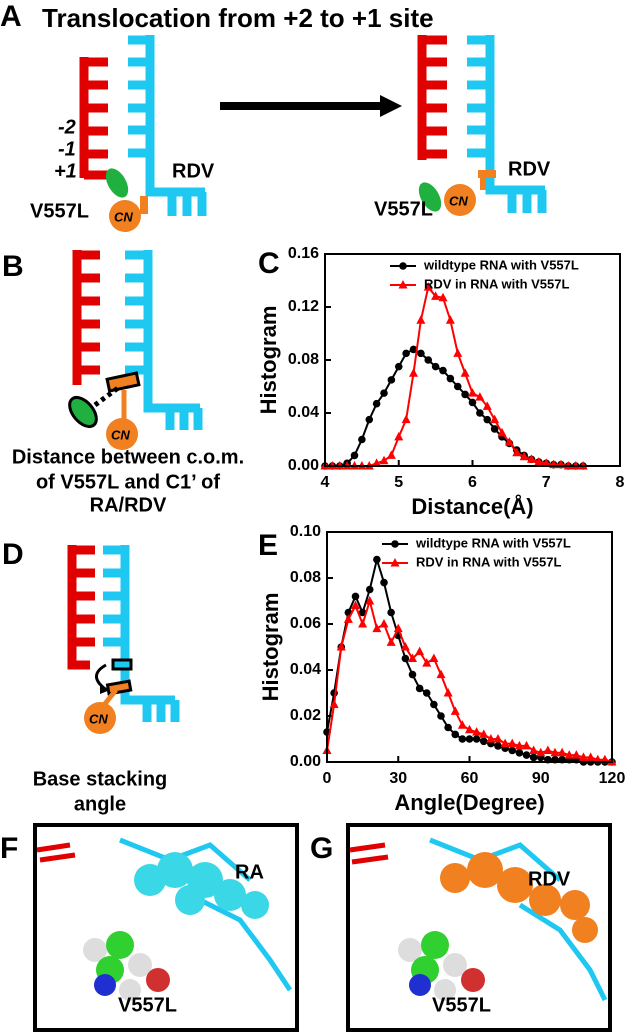 This screenshot has width=626, height=1036. Describe the element at coordinates (398, 778) in the screenshot. I see `x-tick-label: 30` at that location.